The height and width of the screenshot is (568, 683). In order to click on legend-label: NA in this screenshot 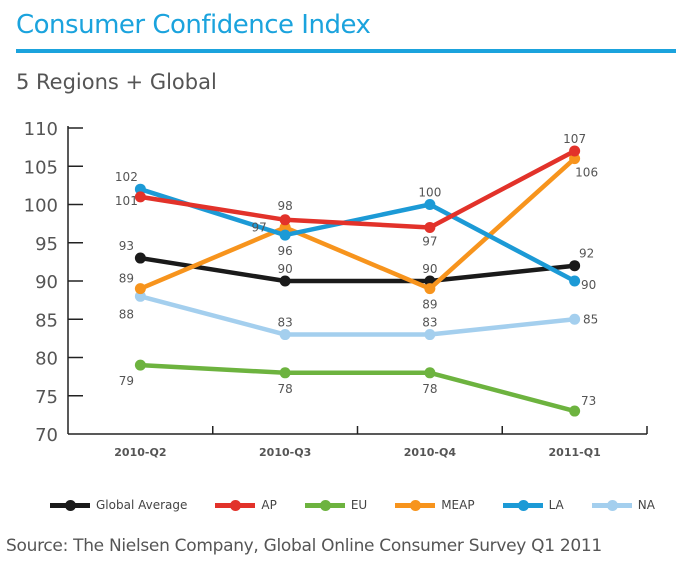, I will do `click(646, 505)`.